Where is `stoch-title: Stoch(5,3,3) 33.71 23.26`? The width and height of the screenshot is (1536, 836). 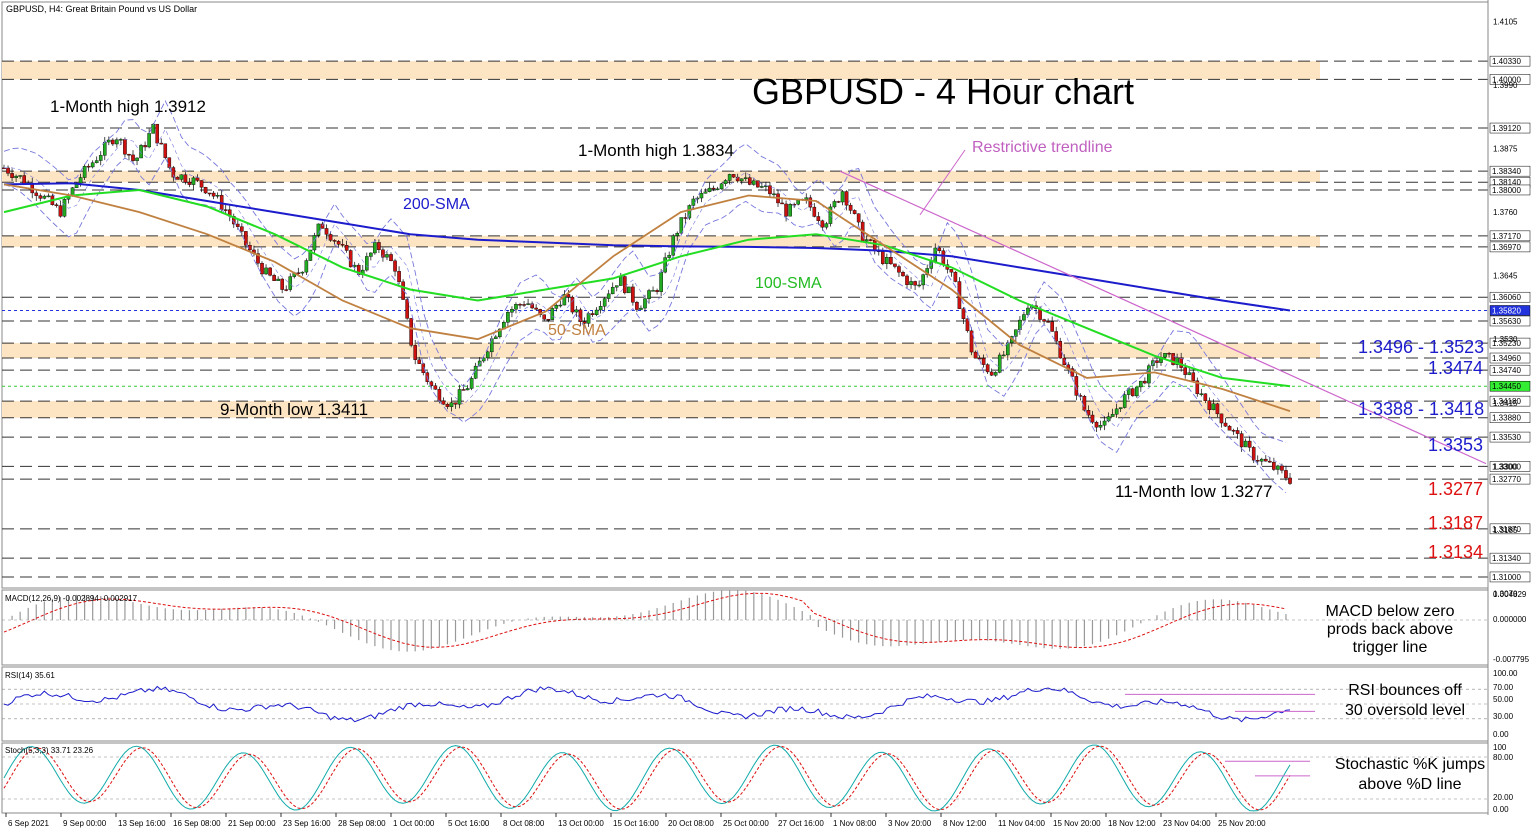
stoch-title: Stoch(5,3,3) 33.71 23.26 is located at coordinates (49, 750).